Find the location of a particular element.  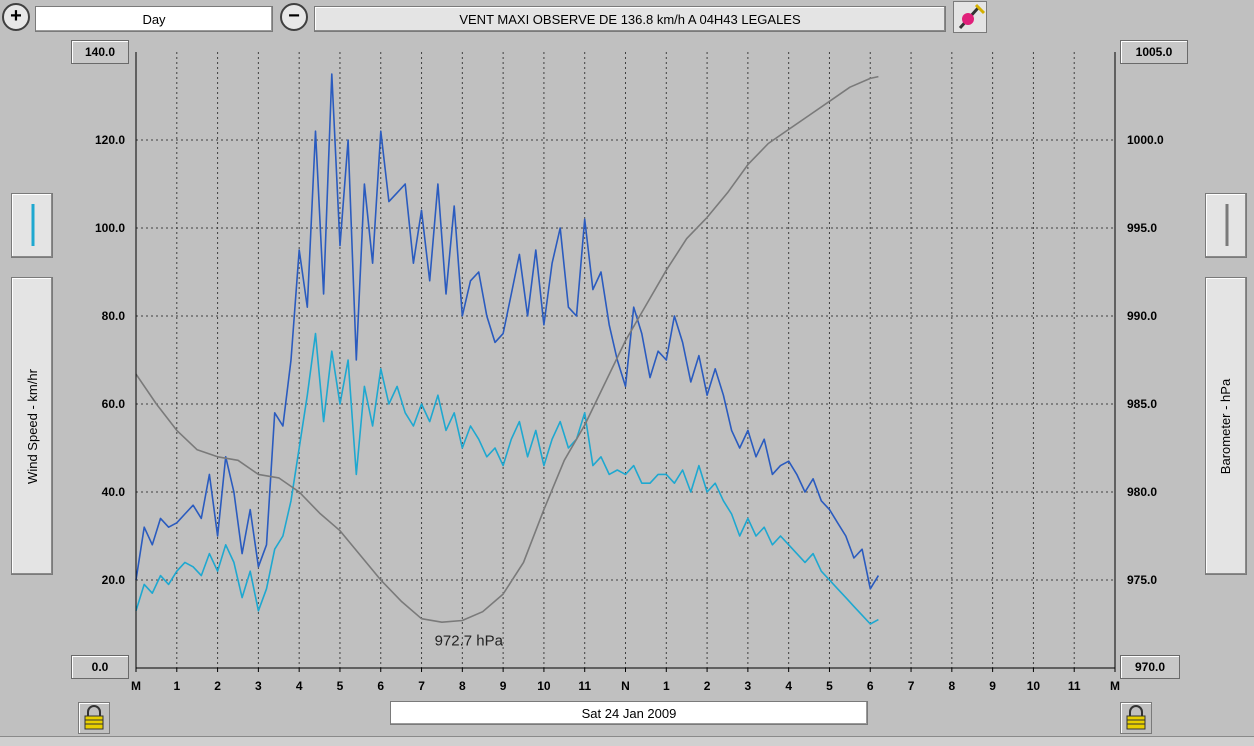

zoom-out-icon: − is located at coordinates (294, 15).